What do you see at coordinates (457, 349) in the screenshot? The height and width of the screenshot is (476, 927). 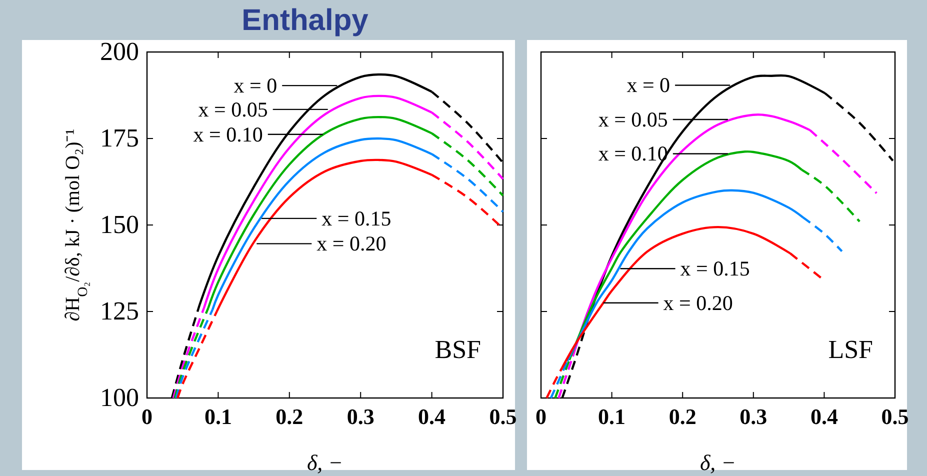 I see `annotation: BSF` at bounding box center [457, 349].